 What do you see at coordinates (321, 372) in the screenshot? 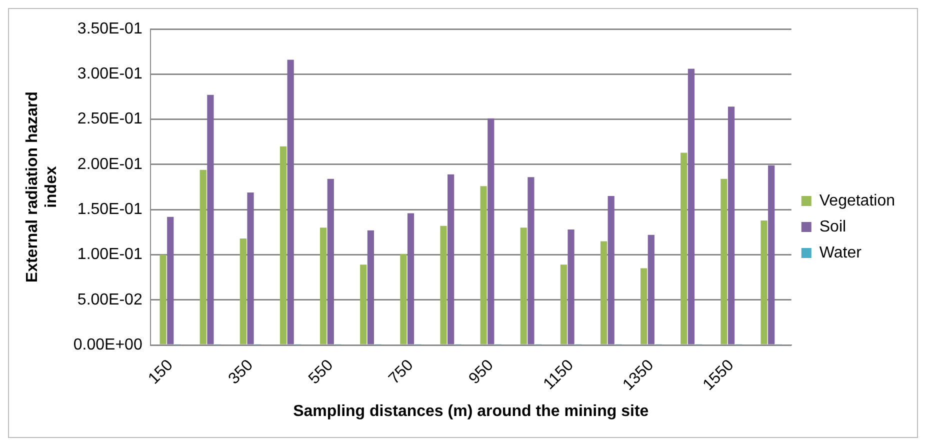
I see `x-tick-label: 550` at bounding box center [321, 372].